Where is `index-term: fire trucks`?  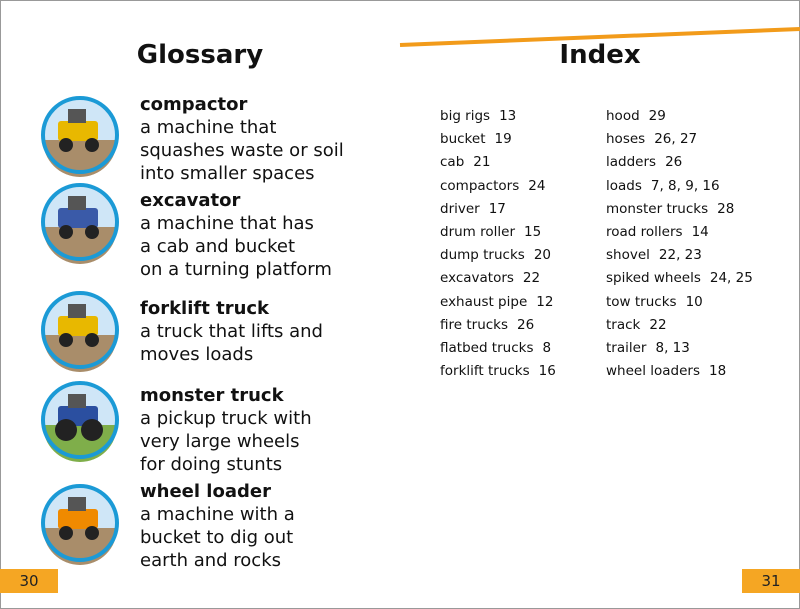
index-term: fire trucks is located at coordinates (474, 324).